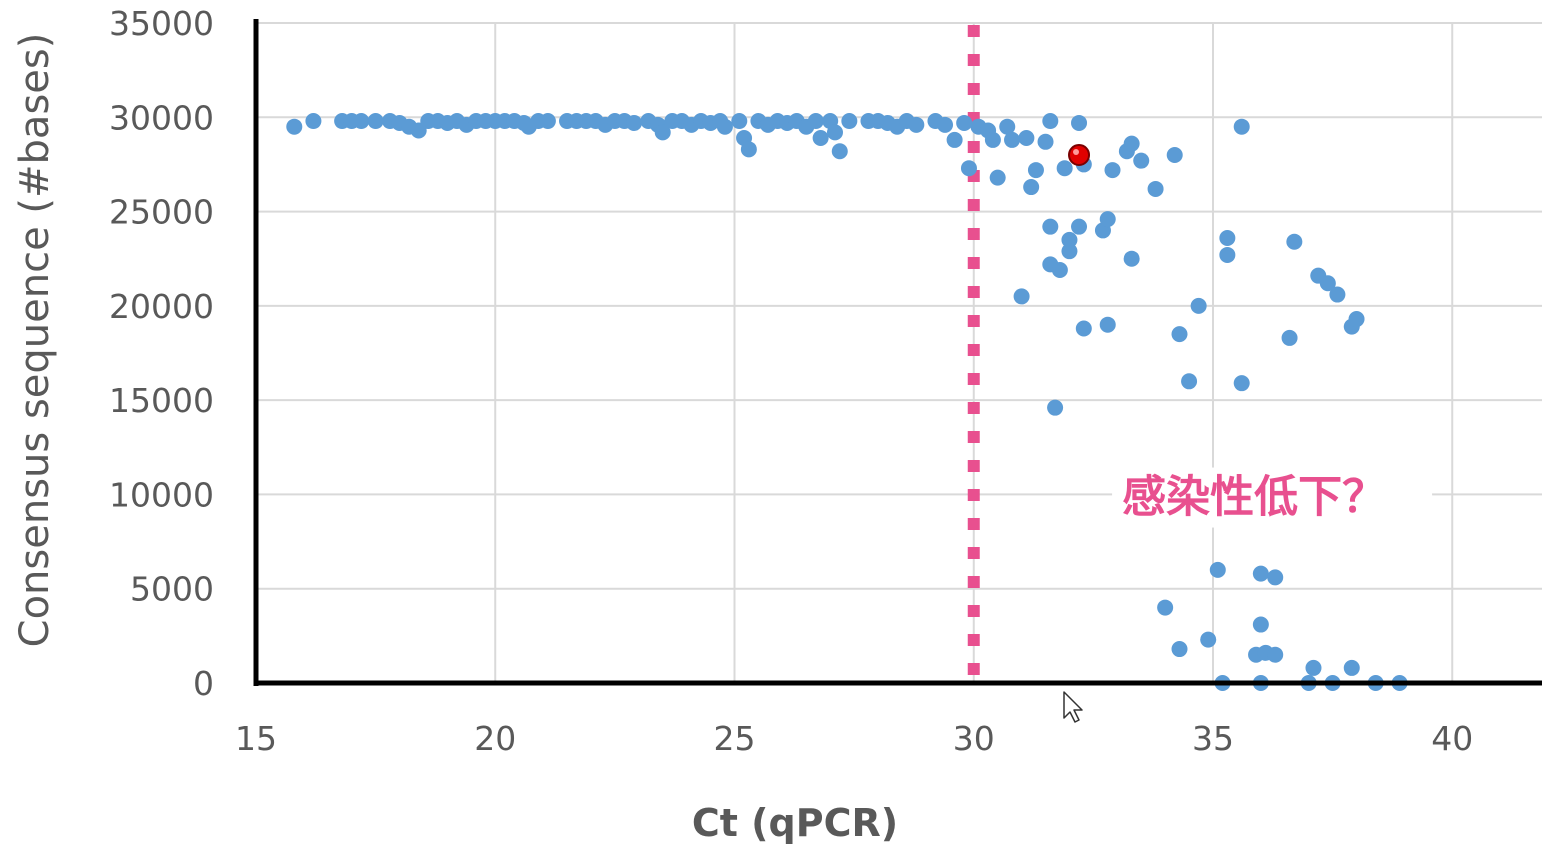 This screenshot has height=848, width=1542. I want to click on y-tick-label: 5000, so click(172, 589).